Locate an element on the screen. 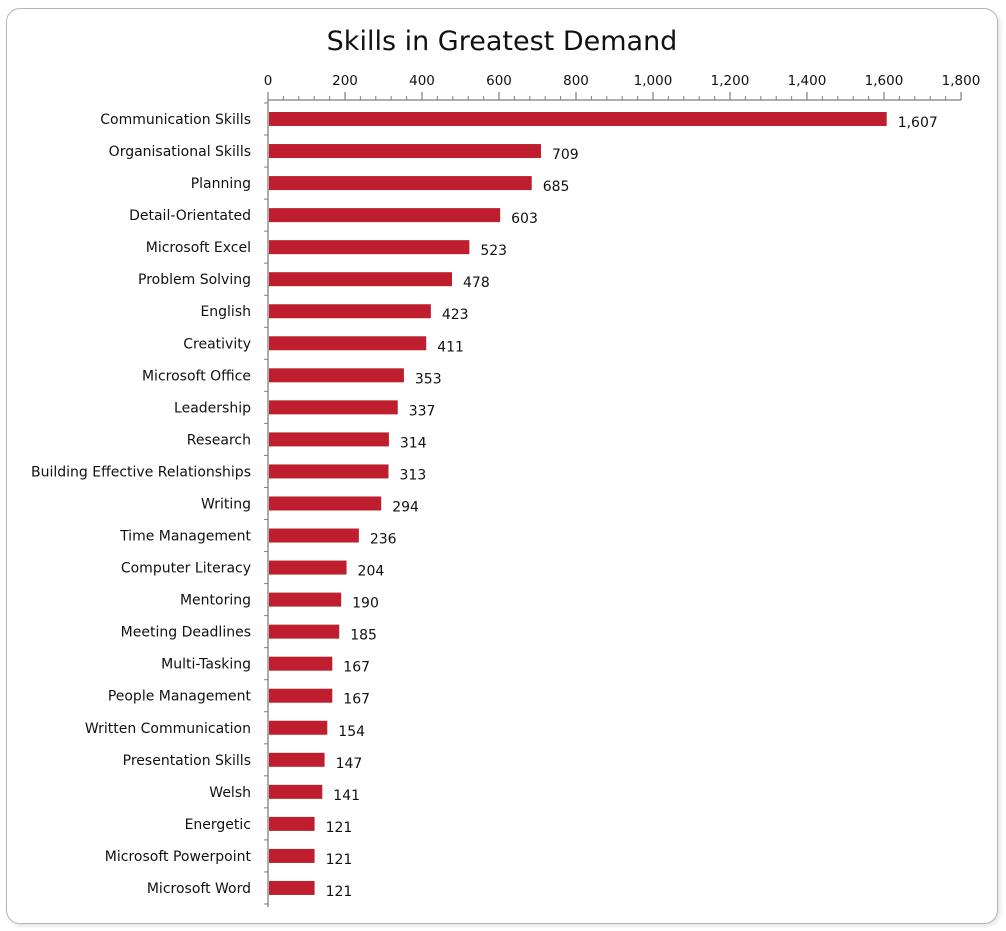 The height and width of the screenshot is (931, 1006). category-label: Microsoft Office is located at coordinates (196, 376).